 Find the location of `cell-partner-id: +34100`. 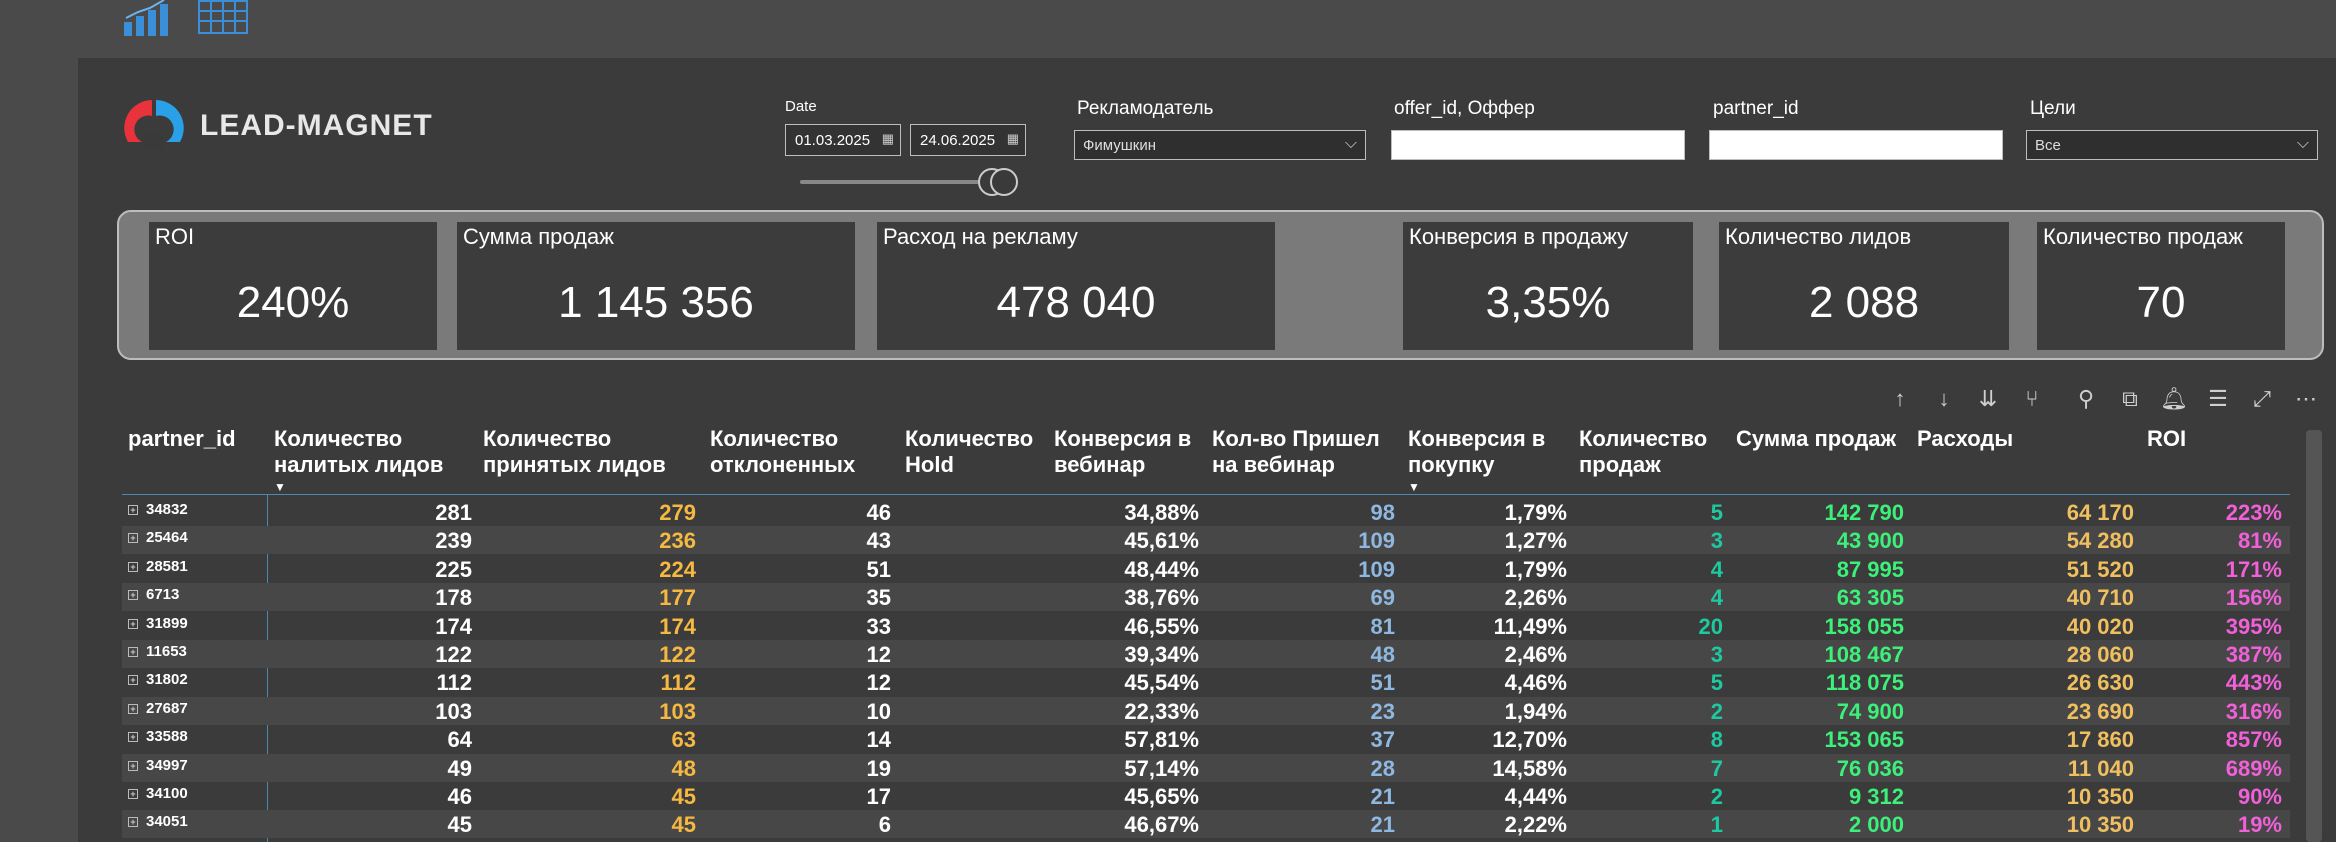

cell-partner-id: +34100 is located at coordinates (158, 793).